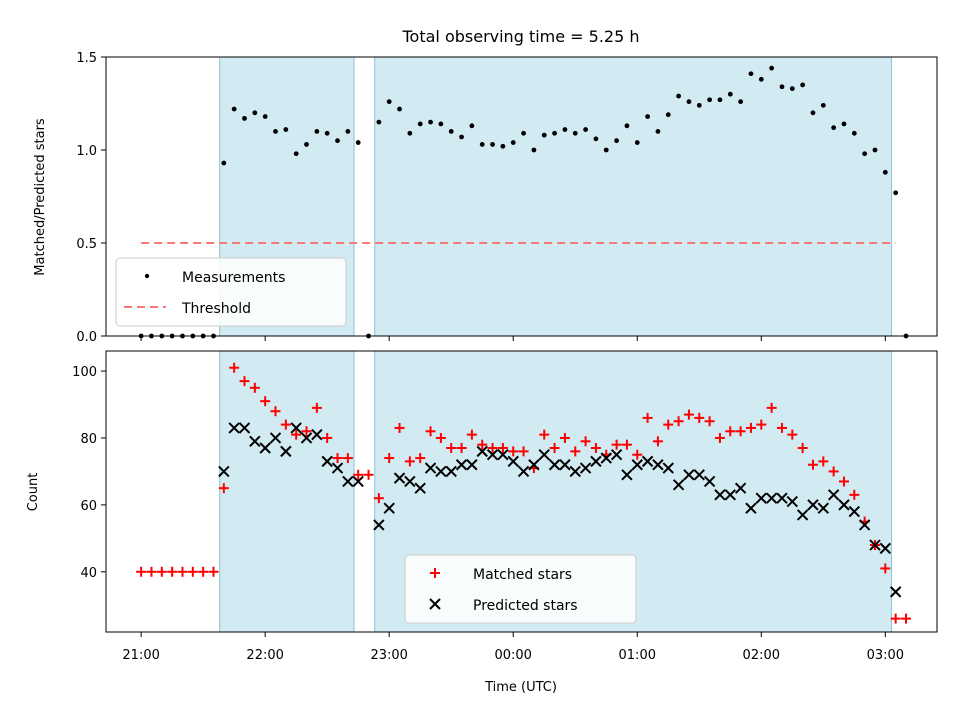 The image size is (960, 720). I want to click on predicted-star-point-25-b, so click(492, 454).